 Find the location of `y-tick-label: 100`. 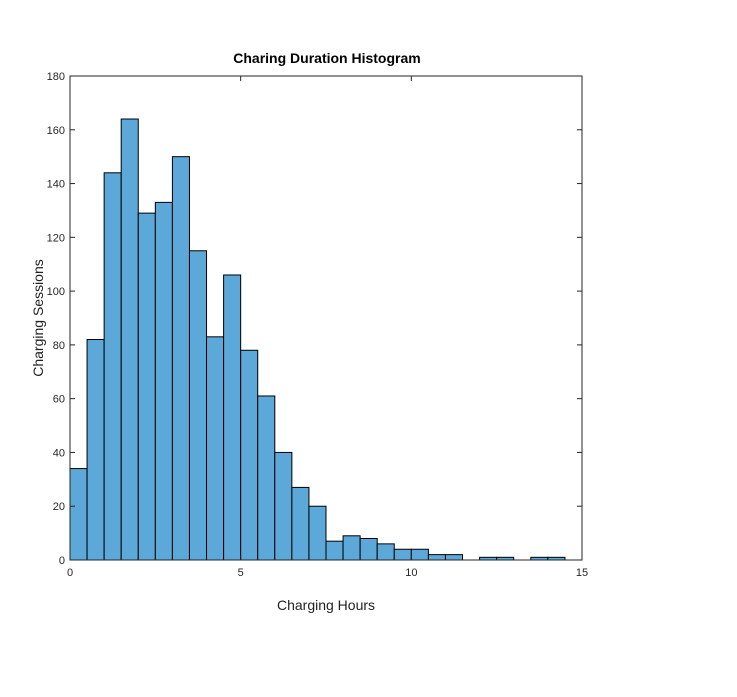

y-tick-label: 100 is located at coordinates (56, 292).